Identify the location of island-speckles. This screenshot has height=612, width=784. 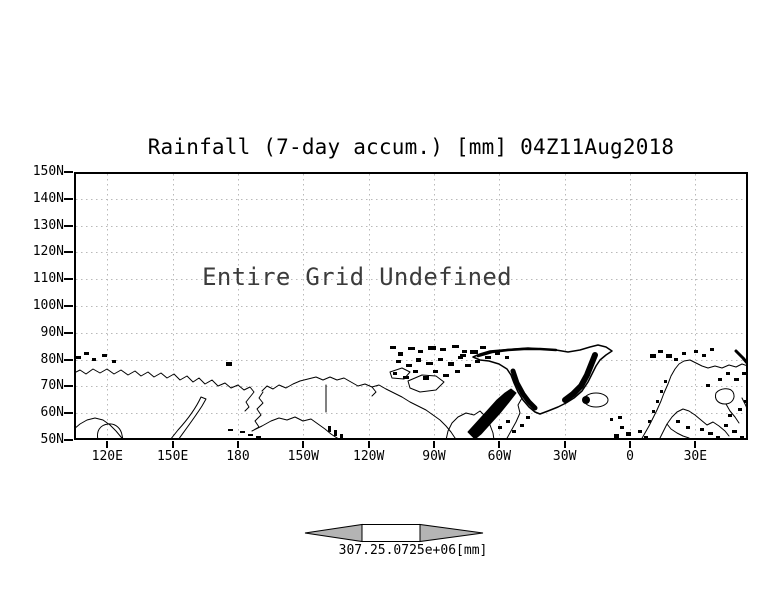
(411, 392).